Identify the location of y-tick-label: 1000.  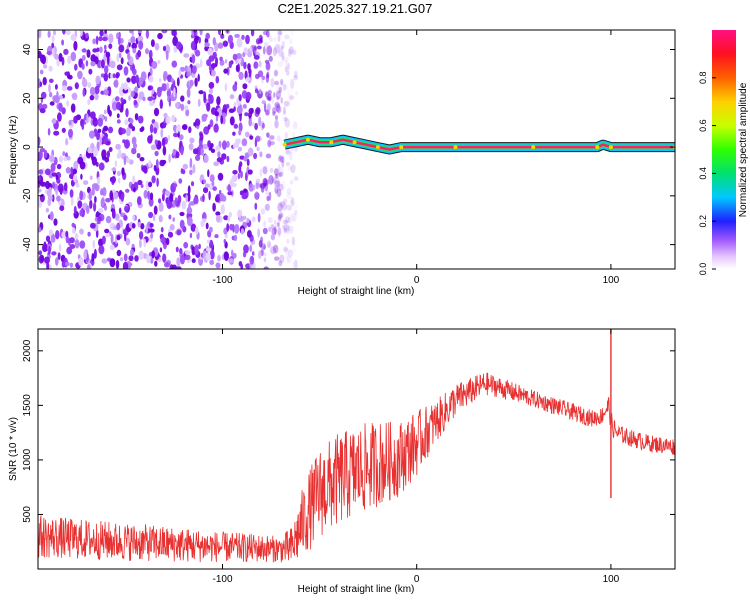
(27, 459).